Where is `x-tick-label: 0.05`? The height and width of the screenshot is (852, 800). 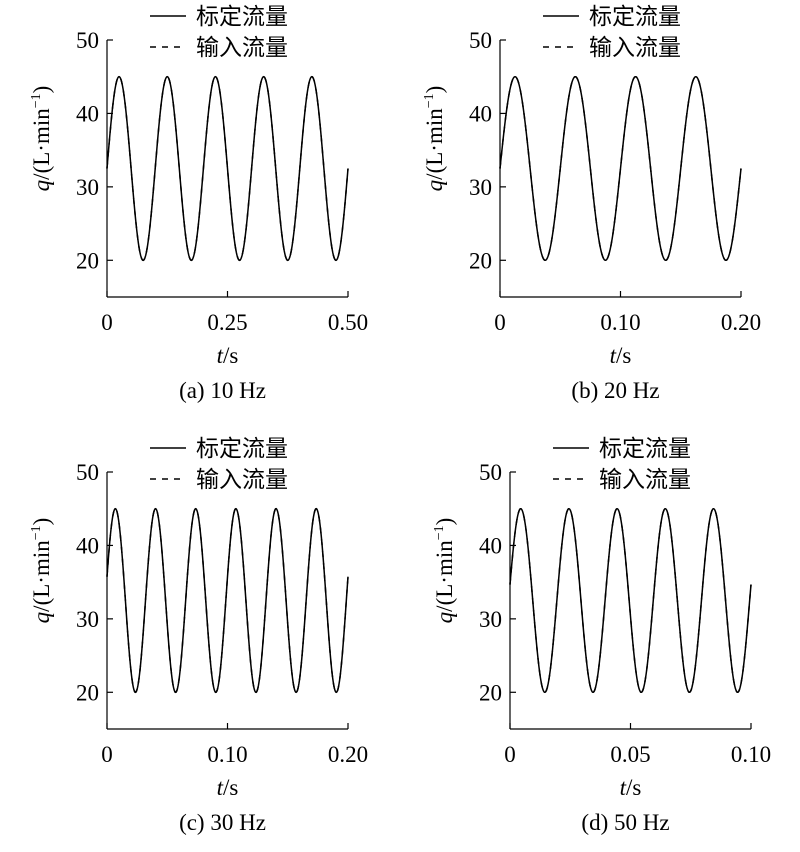
x-tick-label: 0.05 is located at coordinates (630, 754).